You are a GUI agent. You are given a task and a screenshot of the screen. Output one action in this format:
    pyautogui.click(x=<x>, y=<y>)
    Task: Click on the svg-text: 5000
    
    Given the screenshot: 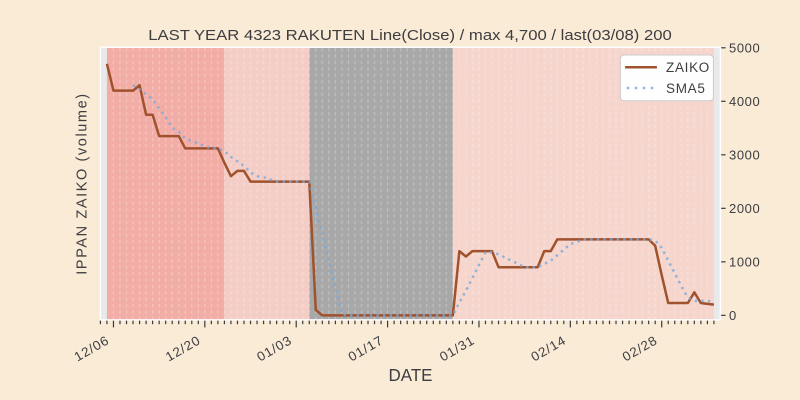 What is the action you would take?
    pyautogui.click(x=744, y=47)
    